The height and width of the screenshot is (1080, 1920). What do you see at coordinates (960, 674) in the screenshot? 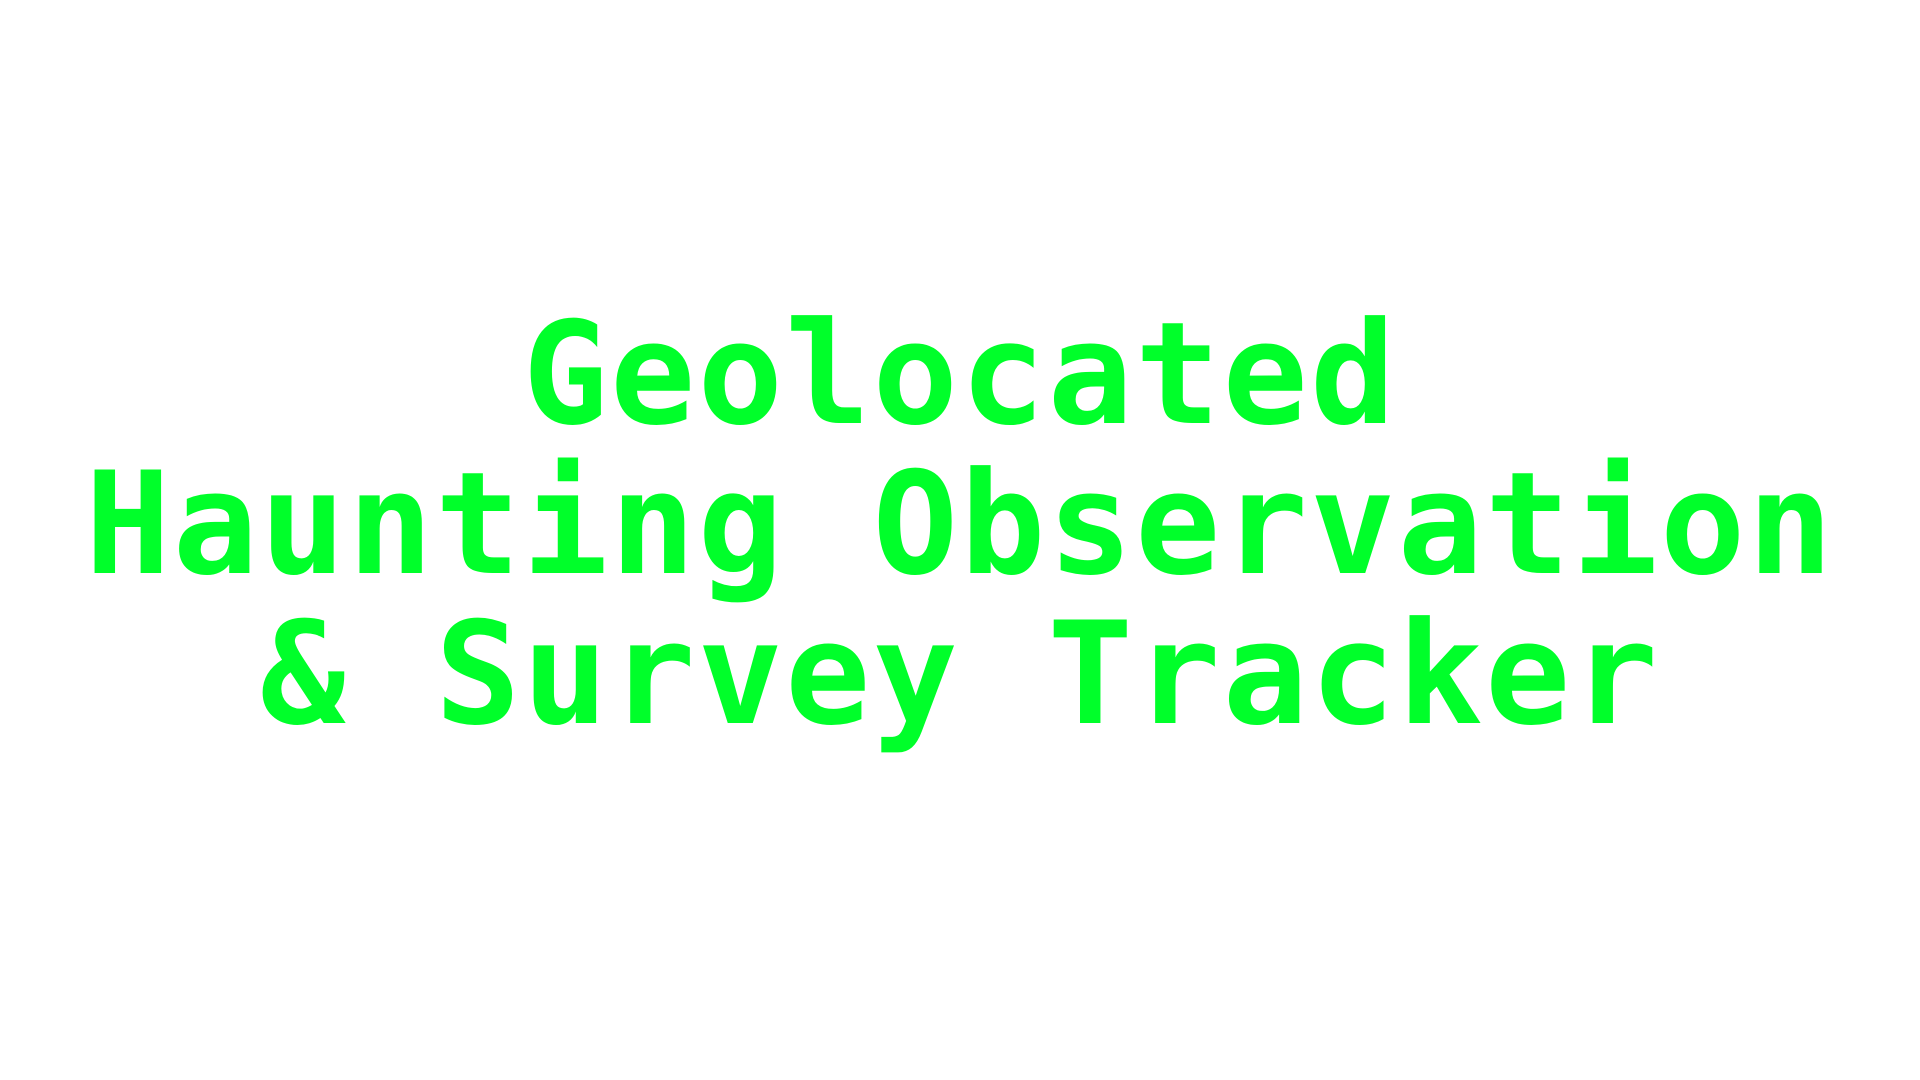
I see `title-line-3: & Survey Tracker` at bounding box center [960, 674].